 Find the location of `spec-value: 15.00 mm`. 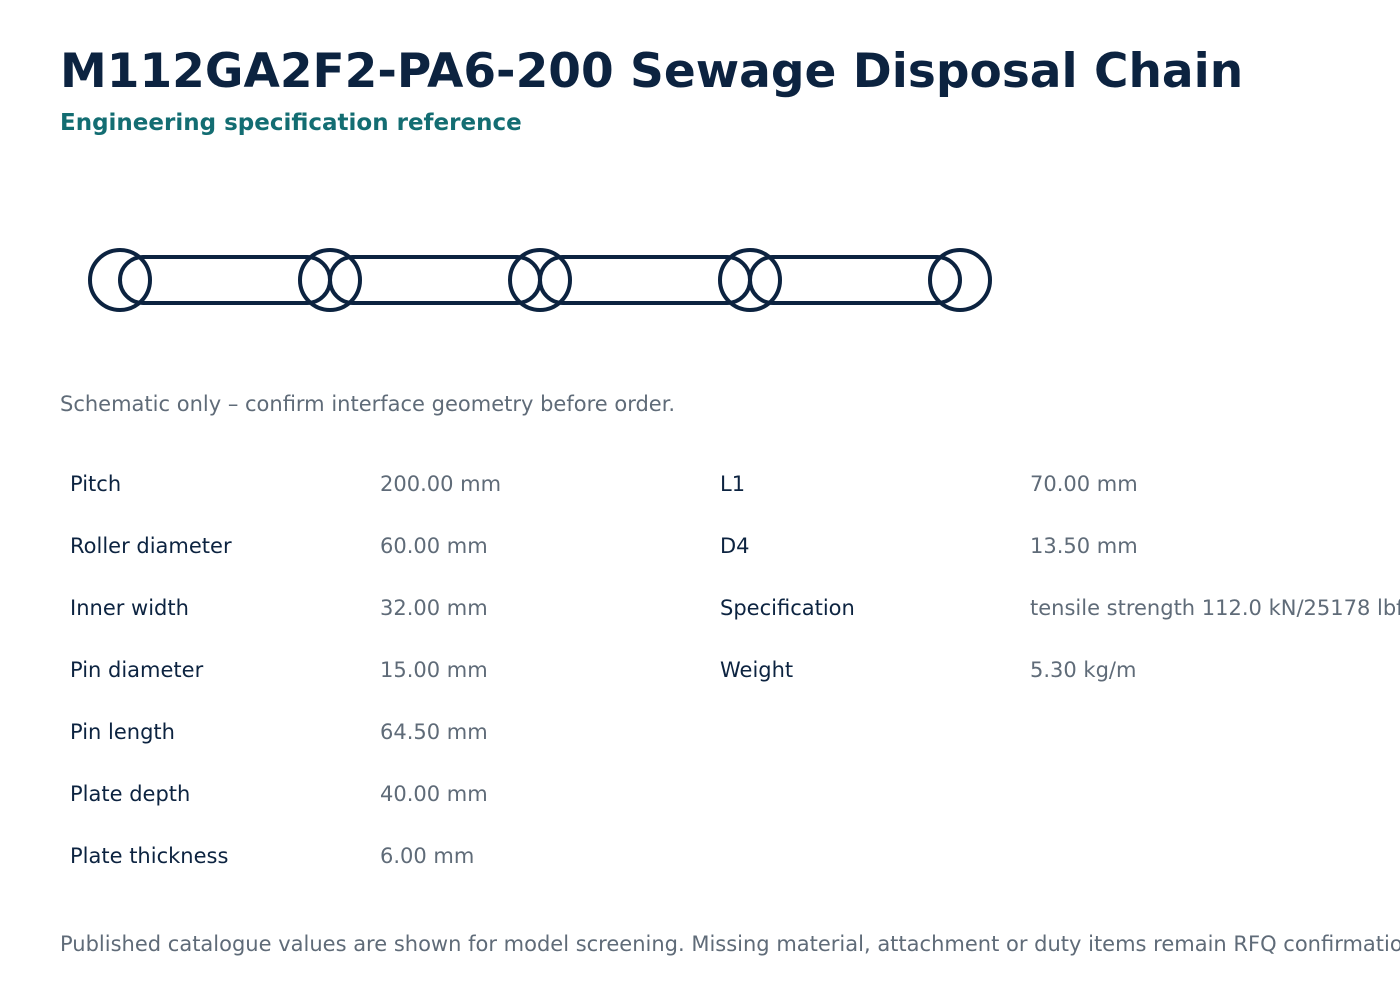

spec-value: 15.00 mm is located at coordinates (434, 670).